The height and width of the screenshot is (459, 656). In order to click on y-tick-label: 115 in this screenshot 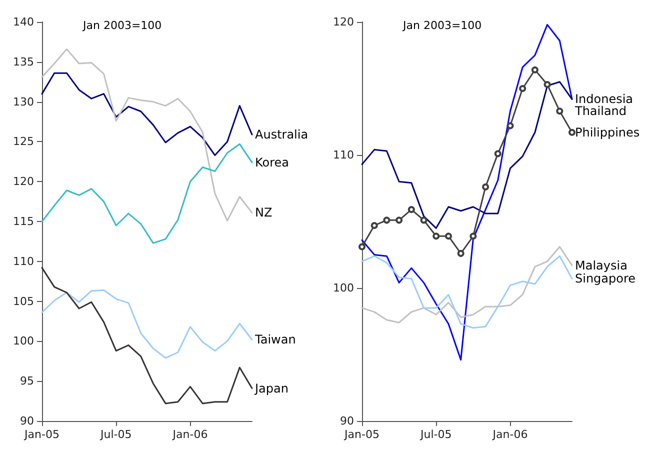, I will do `click(23, 221)`.